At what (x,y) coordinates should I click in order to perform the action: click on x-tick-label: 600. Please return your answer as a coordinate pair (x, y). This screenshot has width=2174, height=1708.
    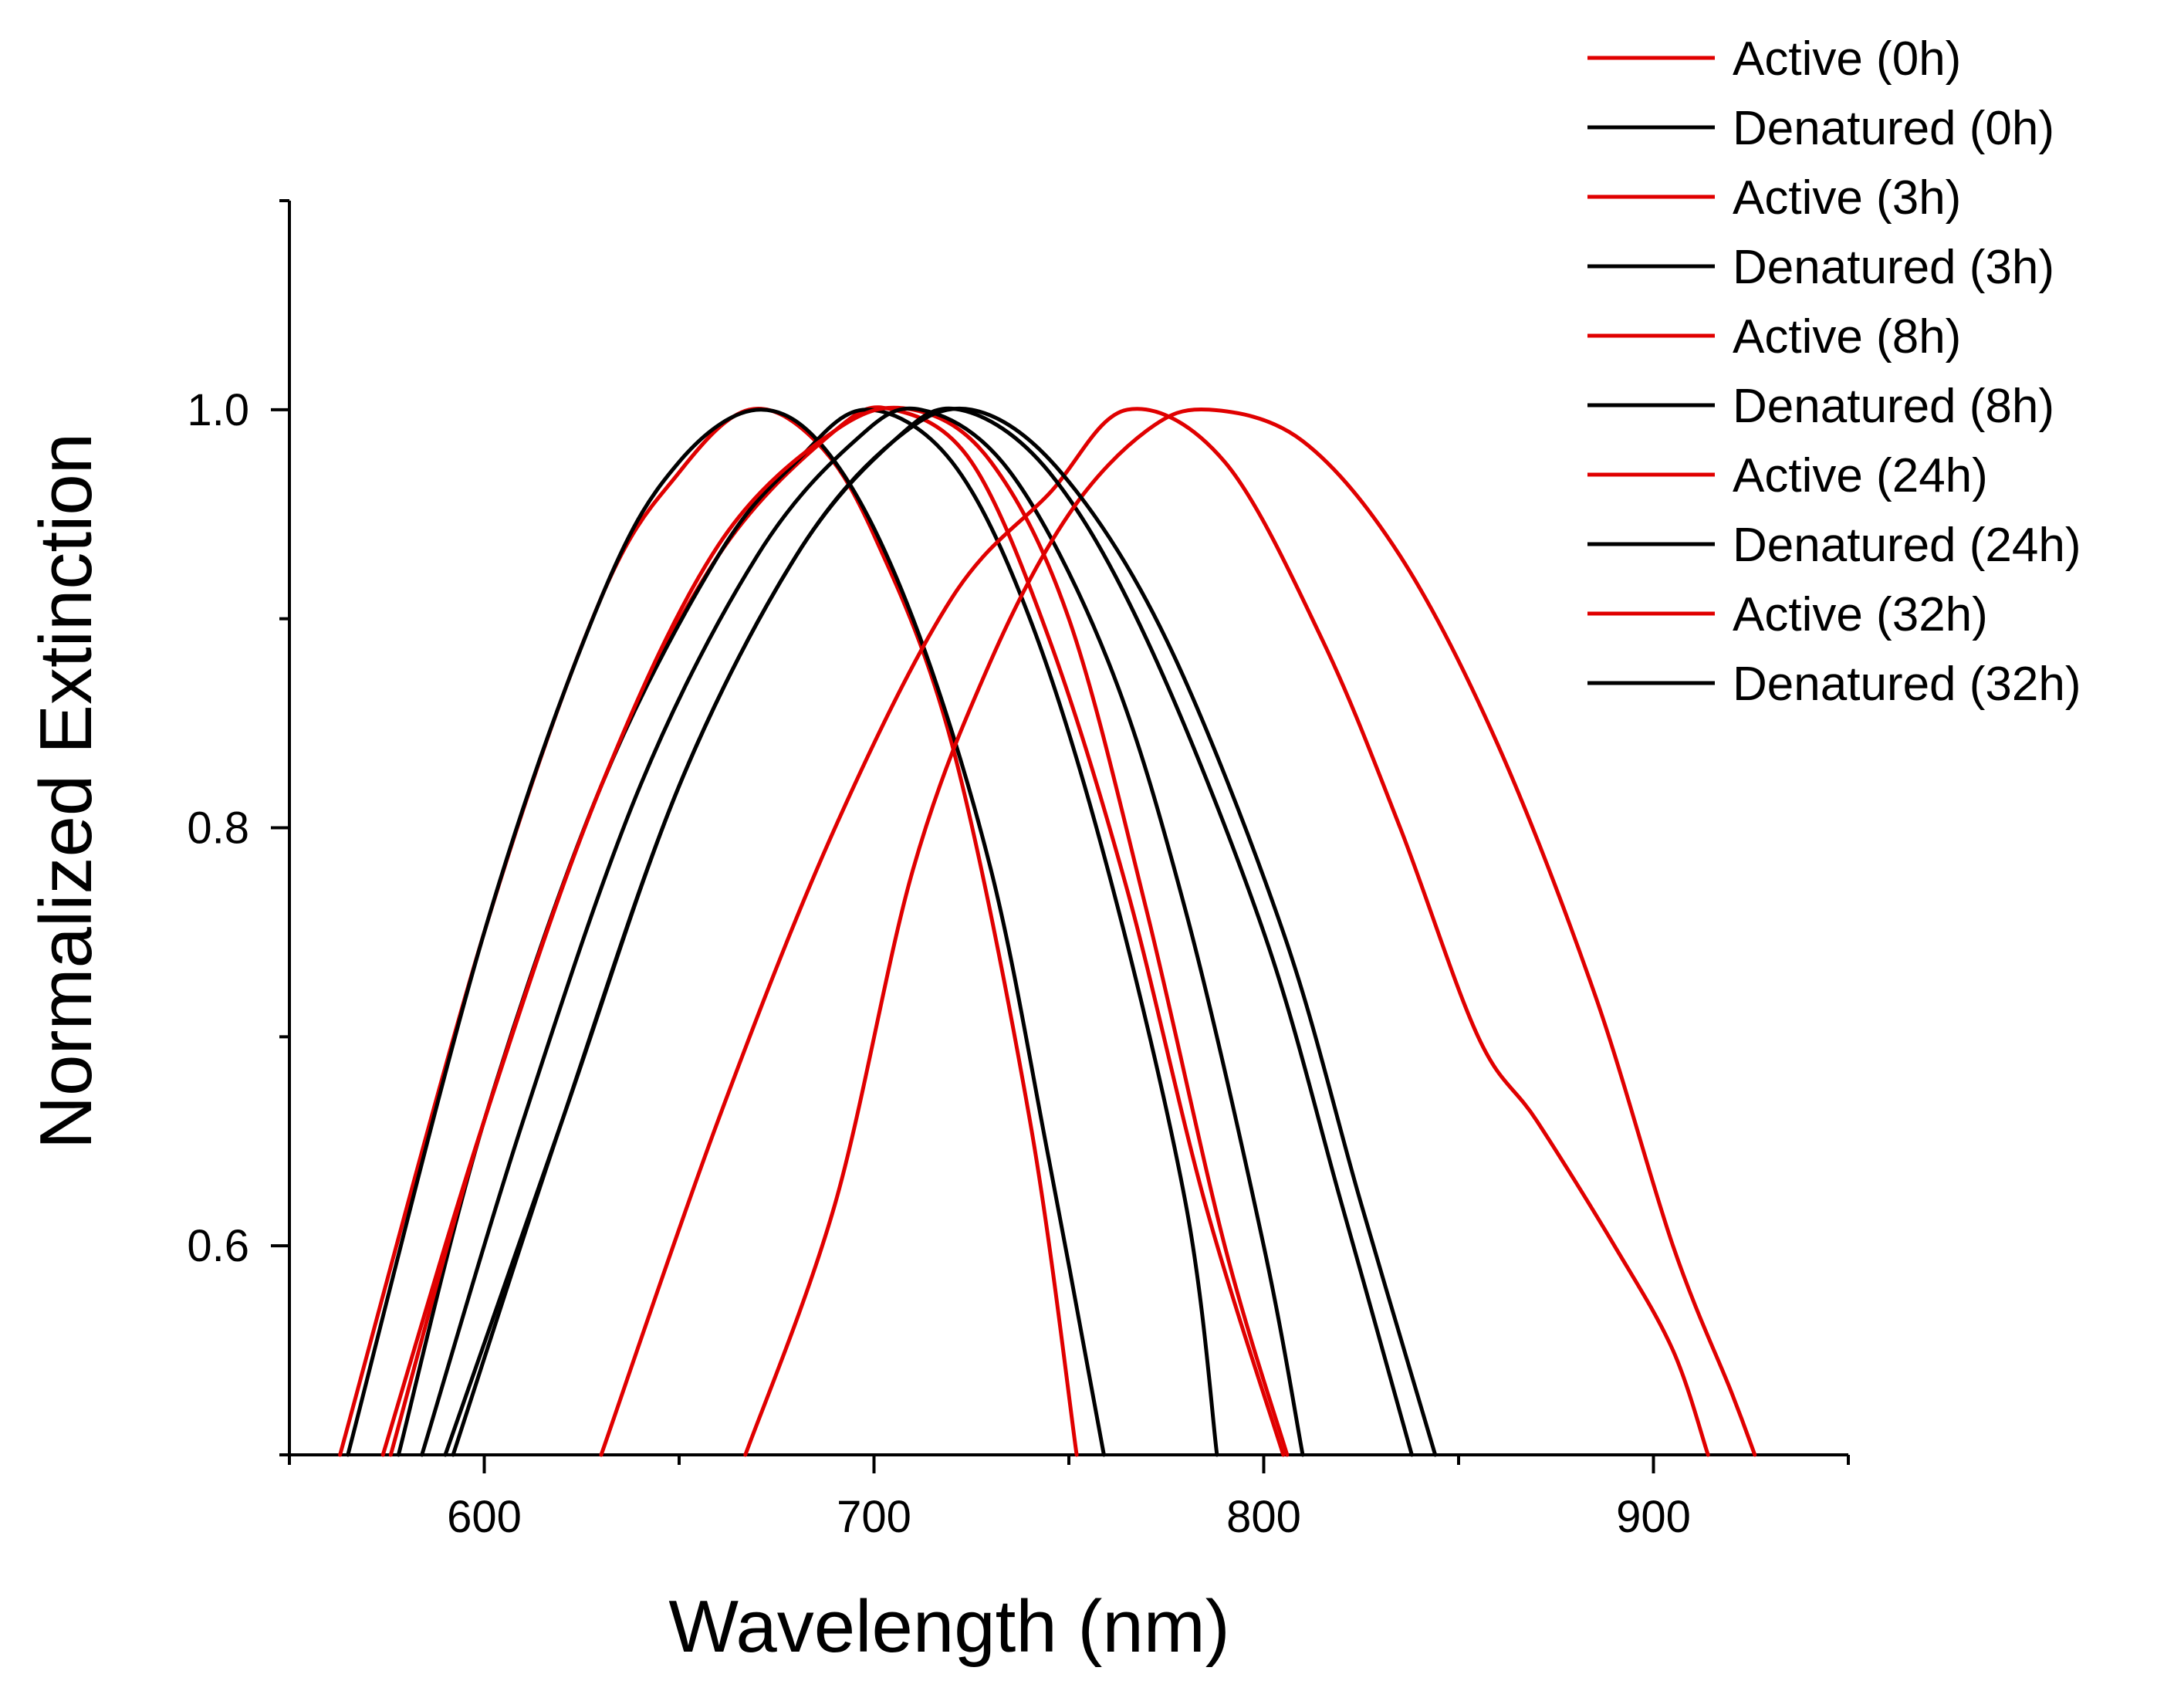
    Looking at the image, I should click on (484, 1517).